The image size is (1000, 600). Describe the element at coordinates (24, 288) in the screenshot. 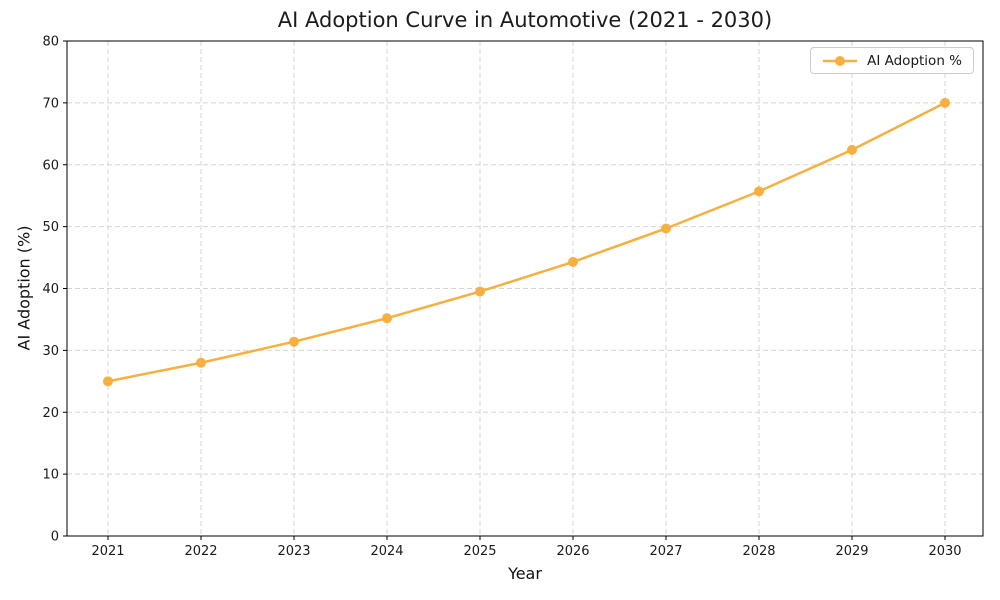

I see `y-axis-label: AI Adoption (%)` at that location.